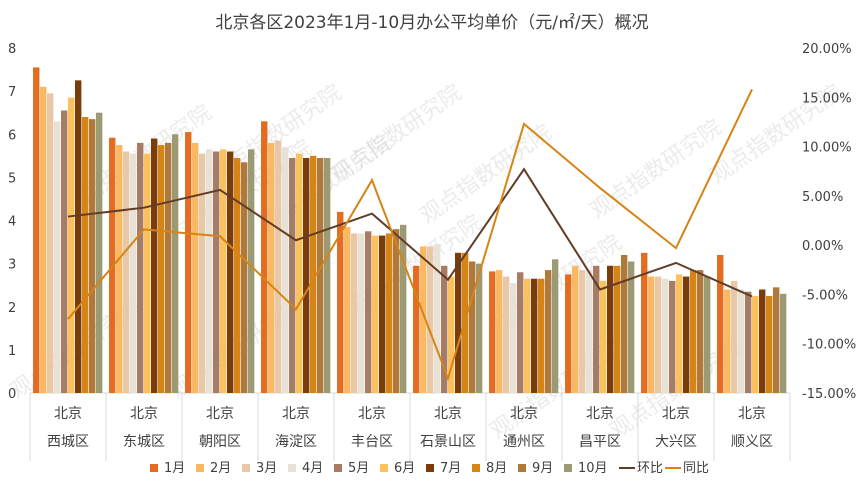 This screenshot has height=487, width=865. What do you see at coordinates (650, 468) in the screenshot?
I see `legend-label: 环比` at bounding box center [650, 468].